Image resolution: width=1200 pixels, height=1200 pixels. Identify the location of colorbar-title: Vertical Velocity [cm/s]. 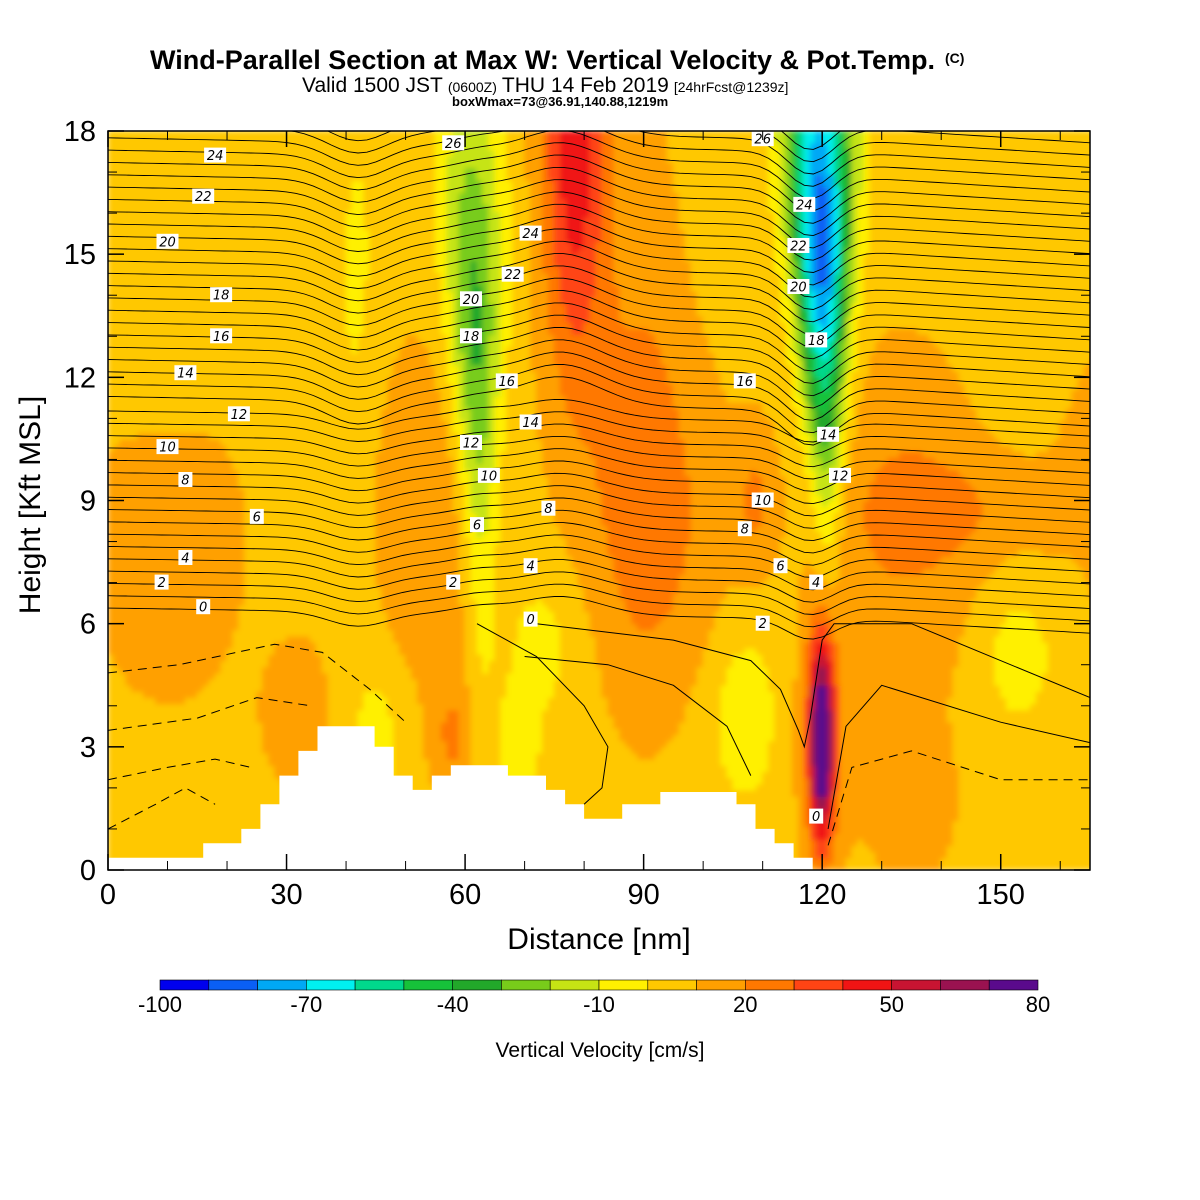
(600, 1050).